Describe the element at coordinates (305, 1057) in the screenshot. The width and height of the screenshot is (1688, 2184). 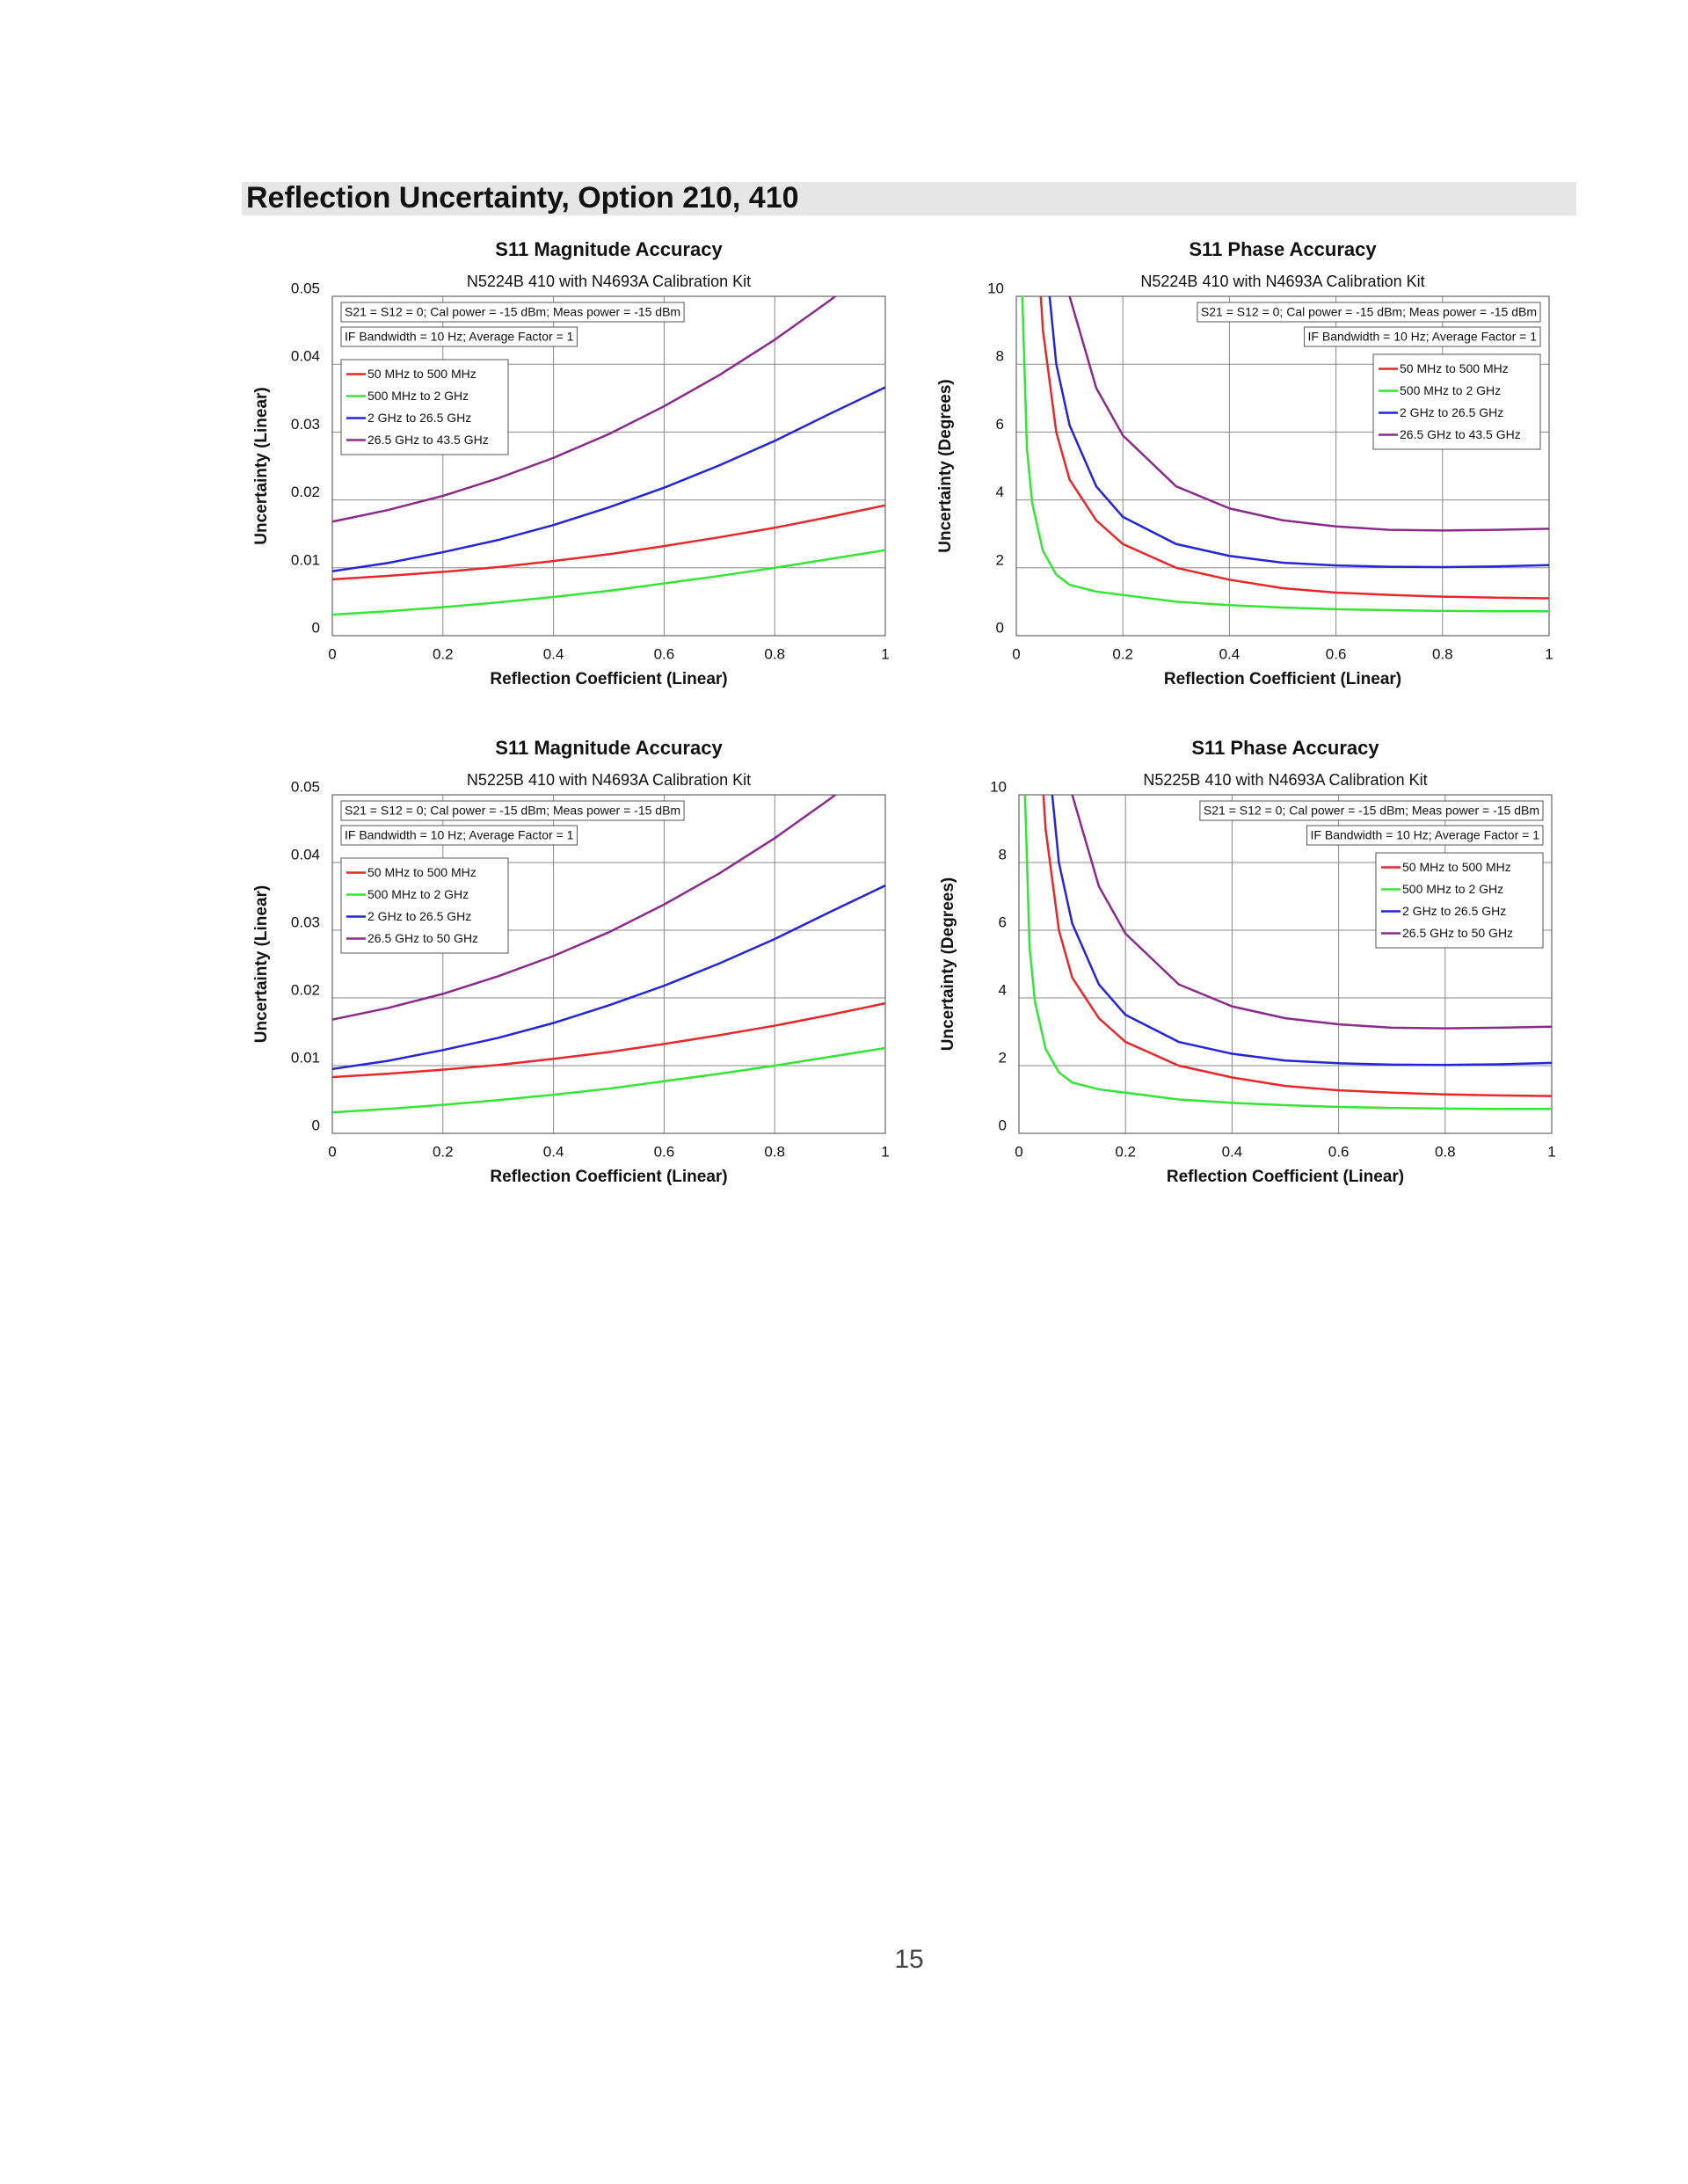
I see `y-tick-label: 0.01` at that location.